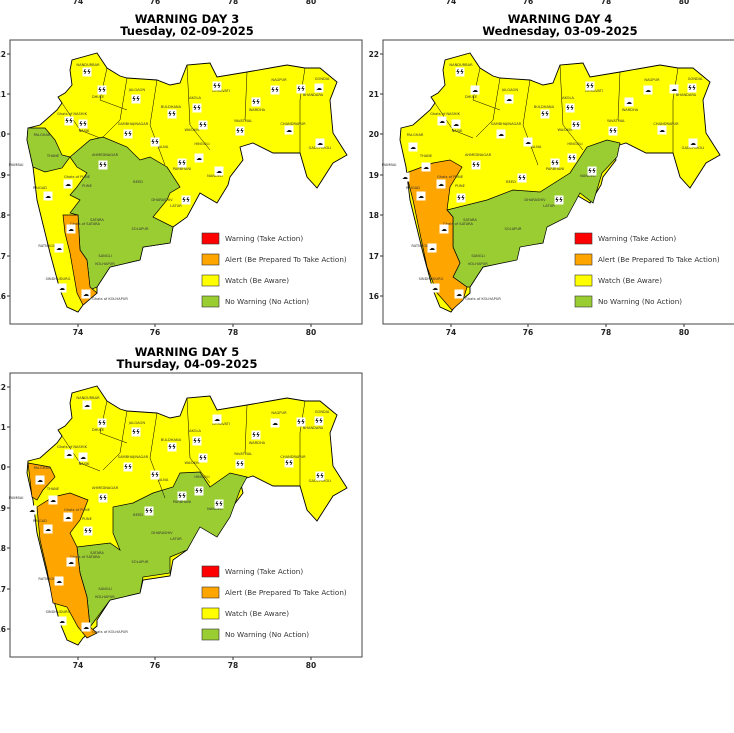 This screenshot has width=734, height=733. What do you see at coordinates (53, 156) in the screenshot?
I see `district-label: THANE` at bounding box center [53, 156].